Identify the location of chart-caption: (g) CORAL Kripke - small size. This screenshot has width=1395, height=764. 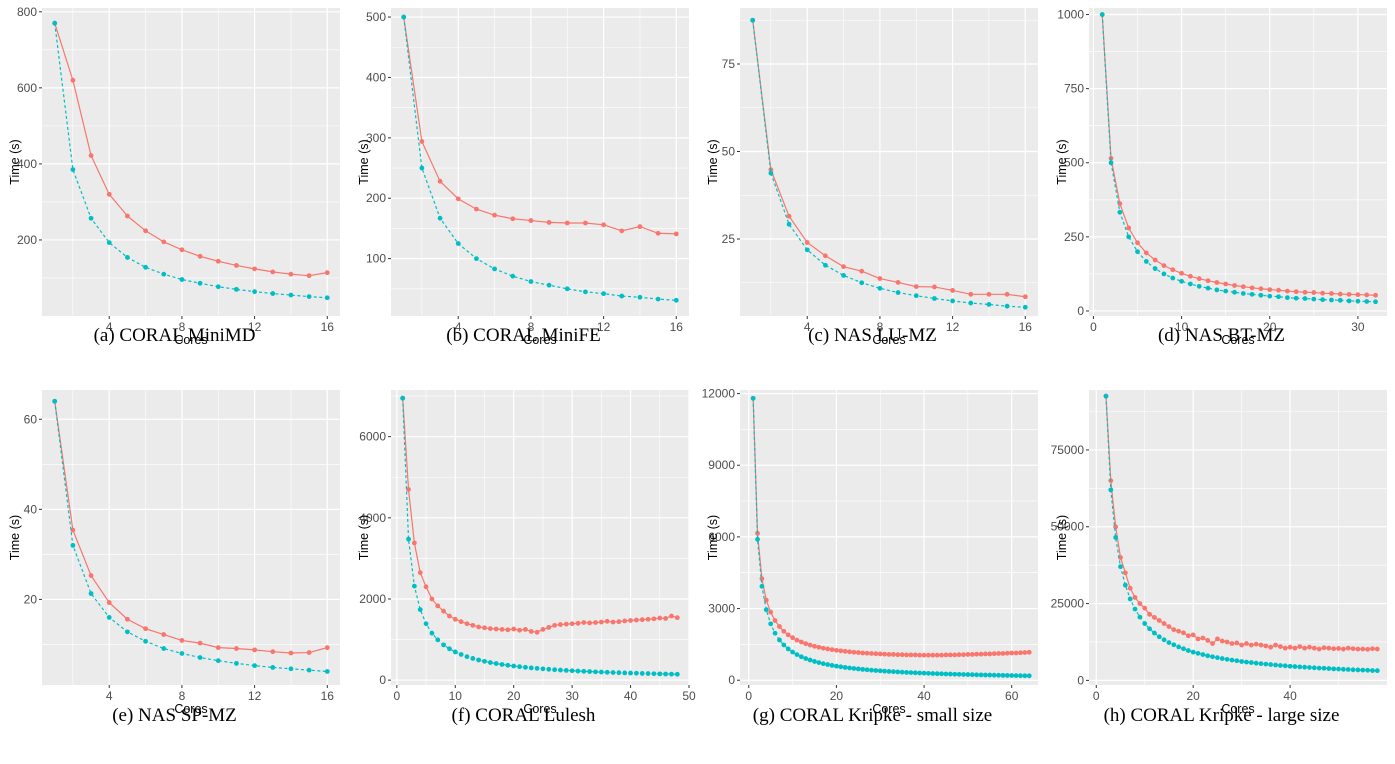
(872, 715).